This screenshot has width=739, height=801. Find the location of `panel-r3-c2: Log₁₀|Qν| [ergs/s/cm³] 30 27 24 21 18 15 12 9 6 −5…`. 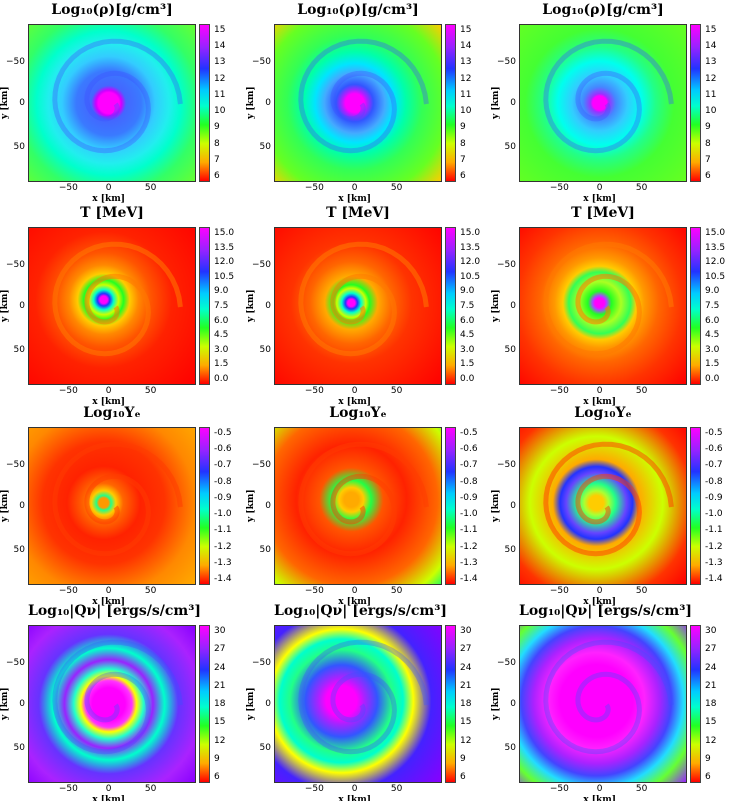

panel-r3-c2: Log₁₀|Qν| [ergs/s/cm³] 30 27 24 21 18 15 12 9 6 −5… is located at coordinates (610, 702).